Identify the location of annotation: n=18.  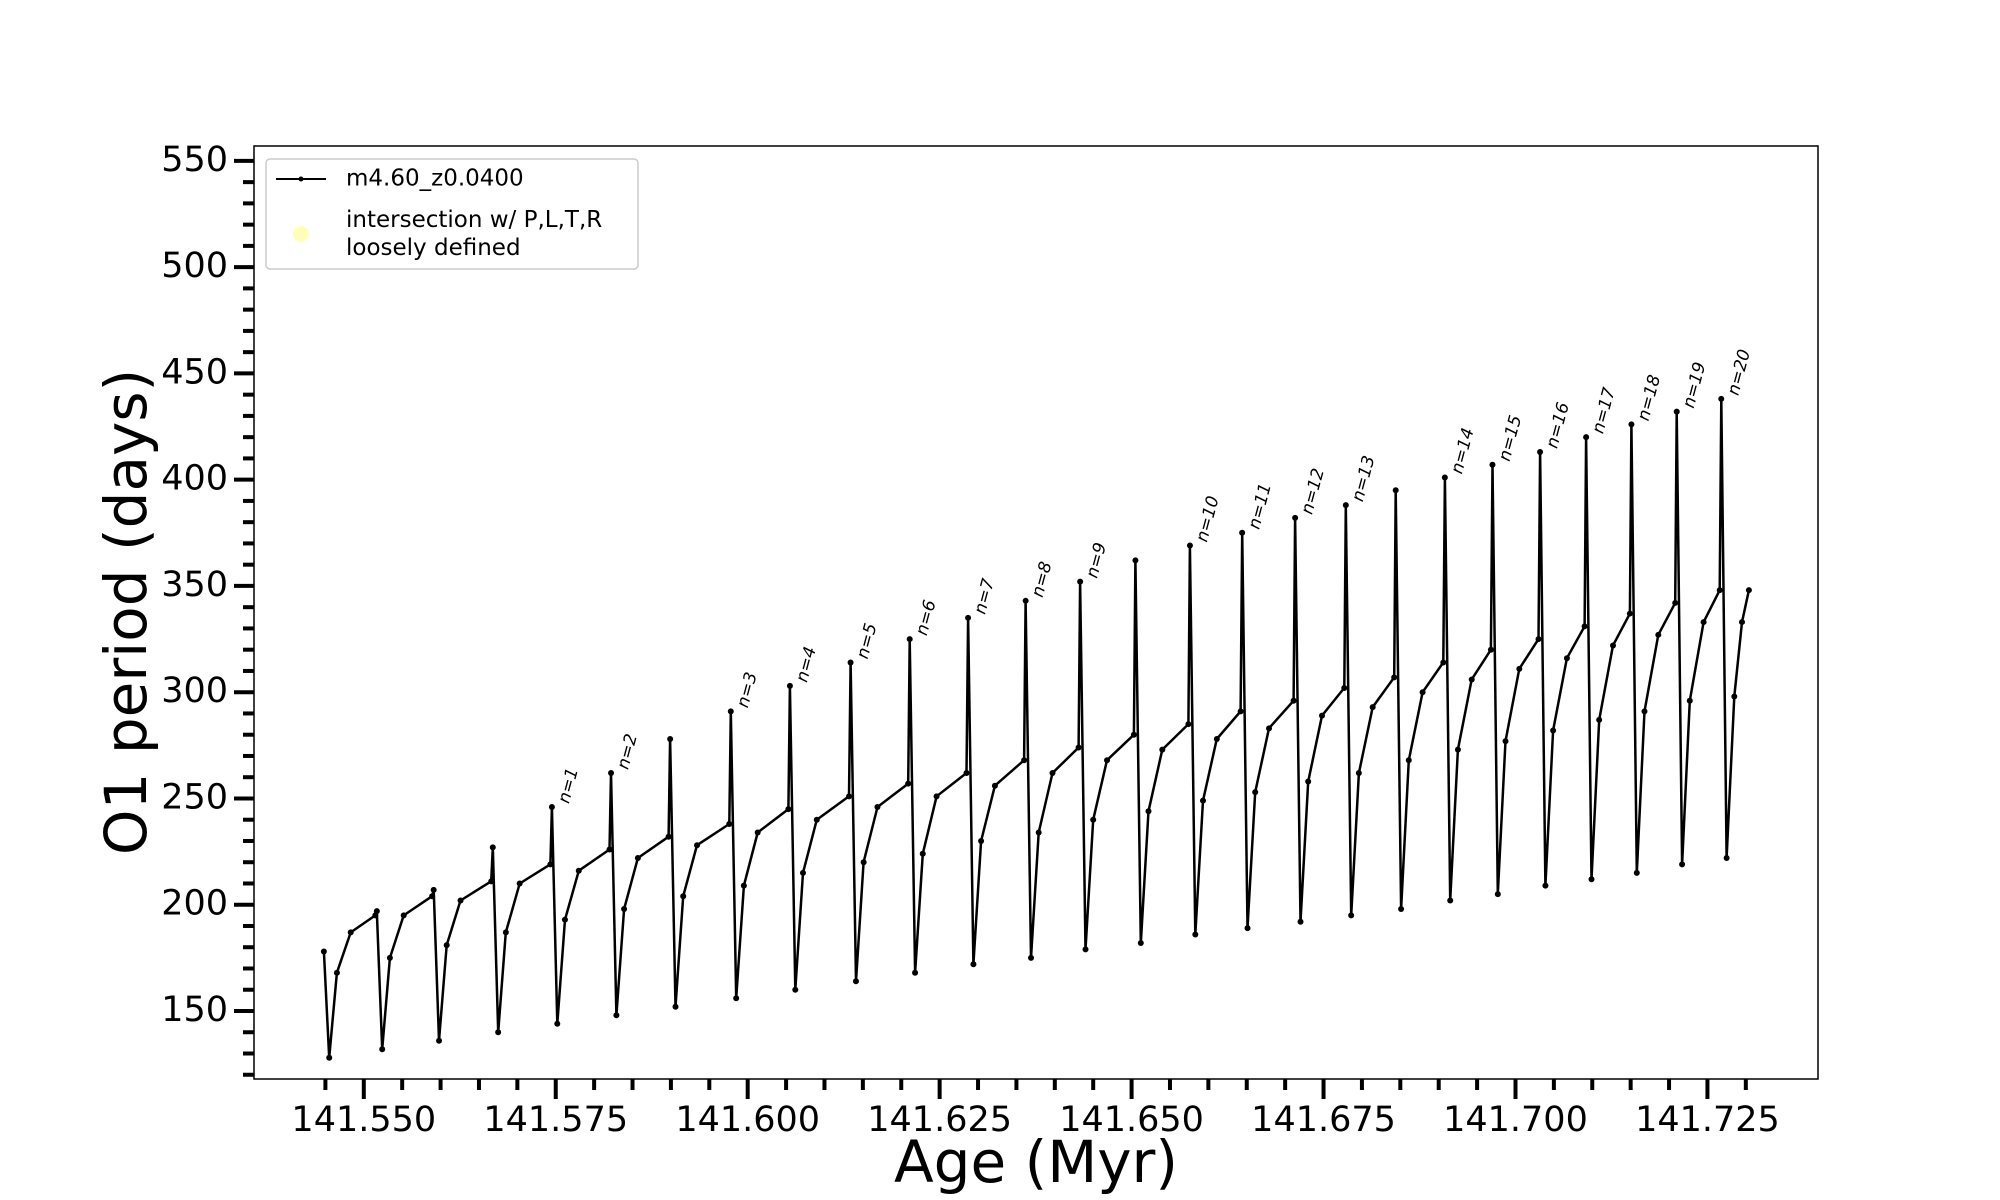
(1649, 398).